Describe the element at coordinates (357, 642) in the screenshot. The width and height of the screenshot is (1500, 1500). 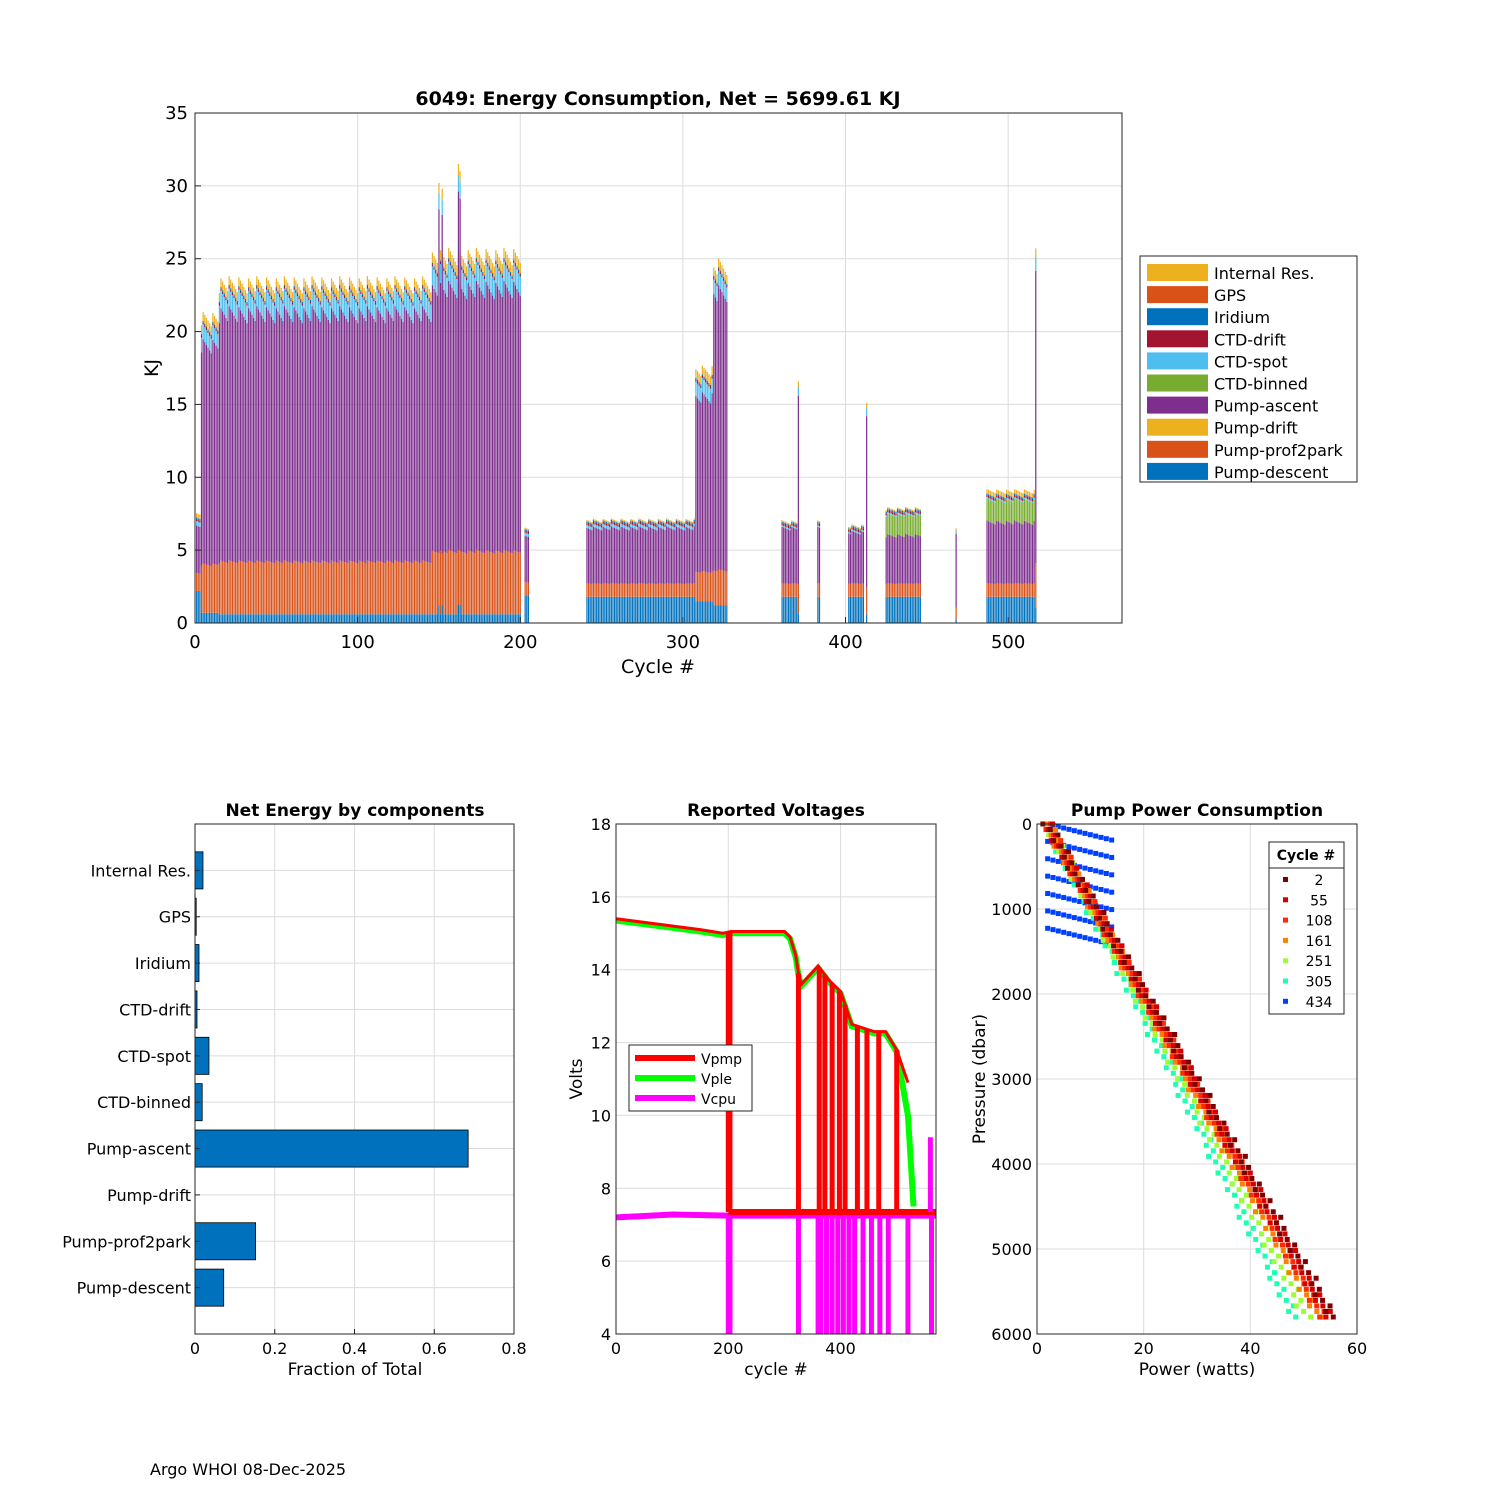
I see `energy-xtick-label: 100` at that location.